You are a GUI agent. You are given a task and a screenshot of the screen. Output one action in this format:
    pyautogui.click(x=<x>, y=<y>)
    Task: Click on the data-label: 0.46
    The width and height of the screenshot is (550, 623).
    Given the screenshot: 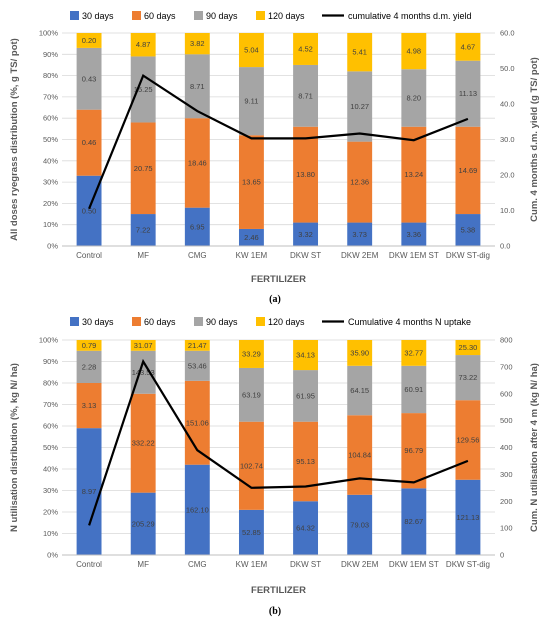 What is the action you would take?
    pyautogui.click(x=89, y=142)
    